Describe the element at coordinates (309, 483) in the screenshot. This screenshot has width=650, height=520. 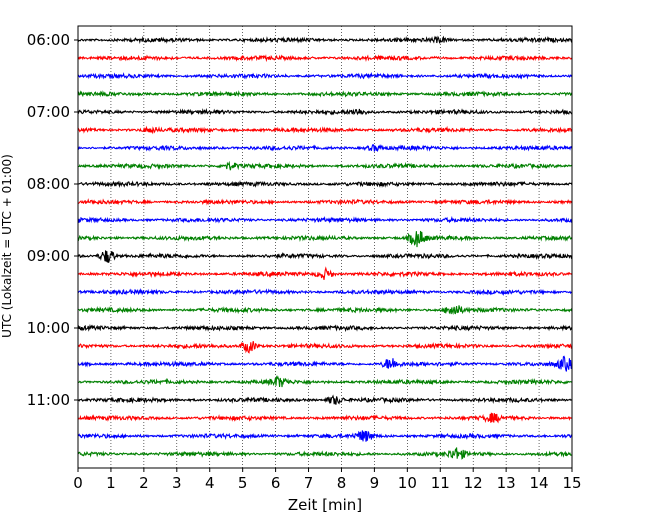
I see `x-tick-label: 7` at that location.